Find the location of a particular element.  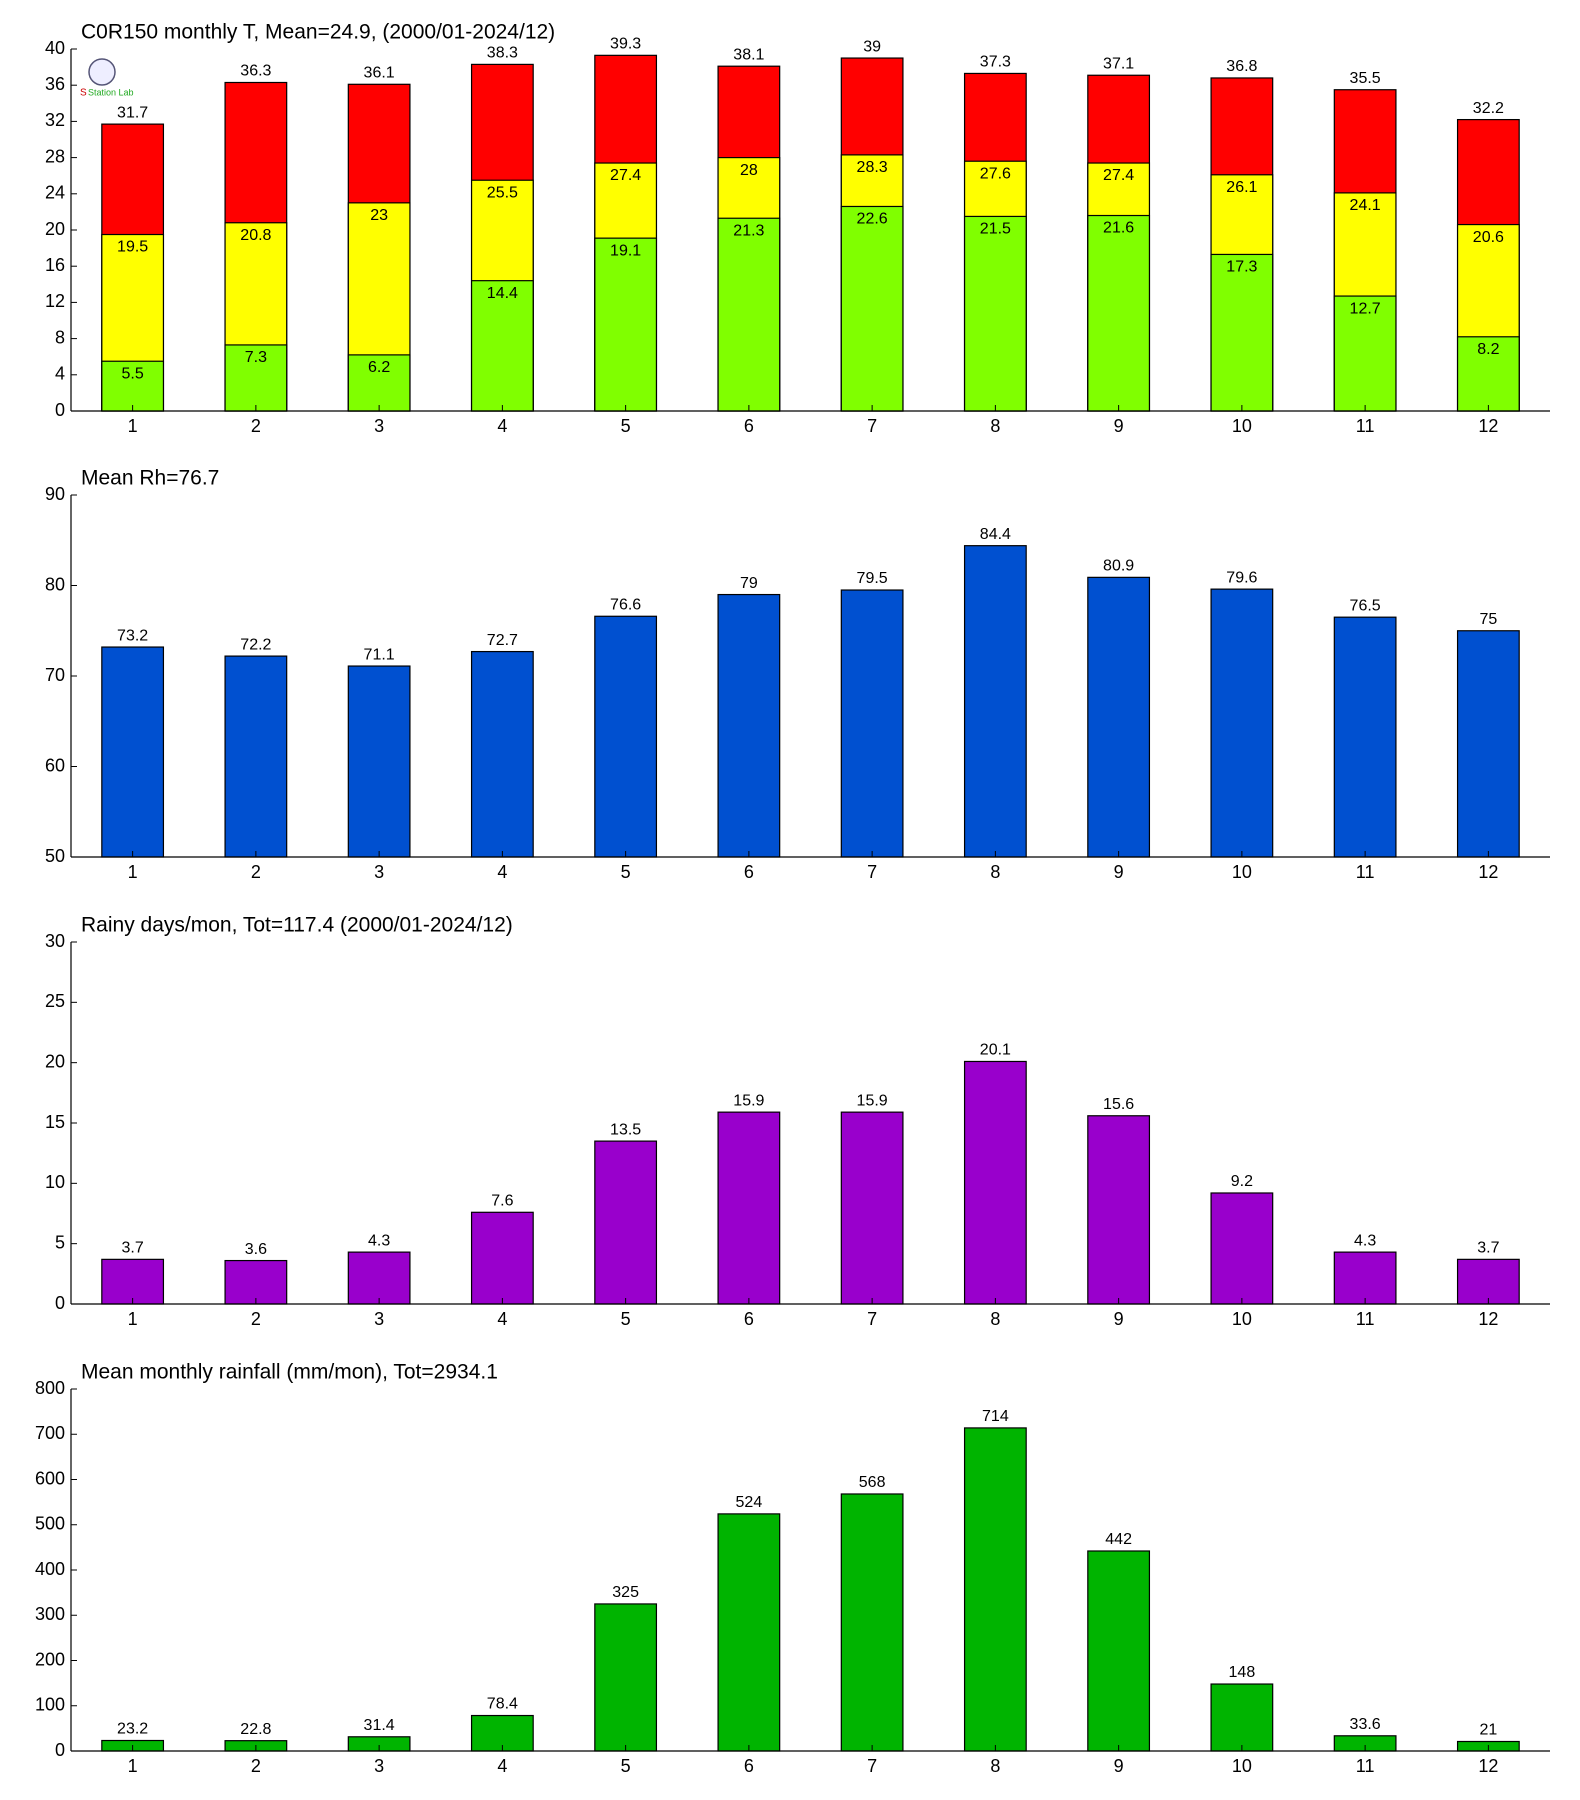

value-label: 72.2 is located at coordinates (255, 644).